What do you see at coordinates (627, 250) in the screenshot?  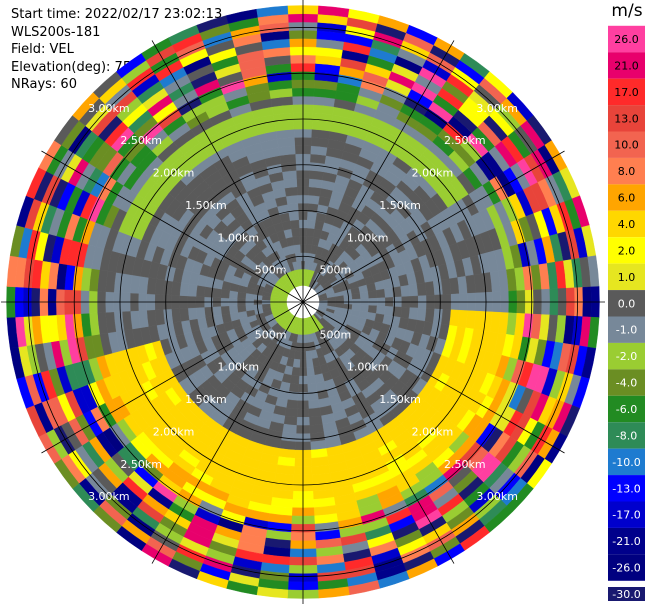 I see `colorbar-tick-label: 2.0` at bounding box center [627, 250].